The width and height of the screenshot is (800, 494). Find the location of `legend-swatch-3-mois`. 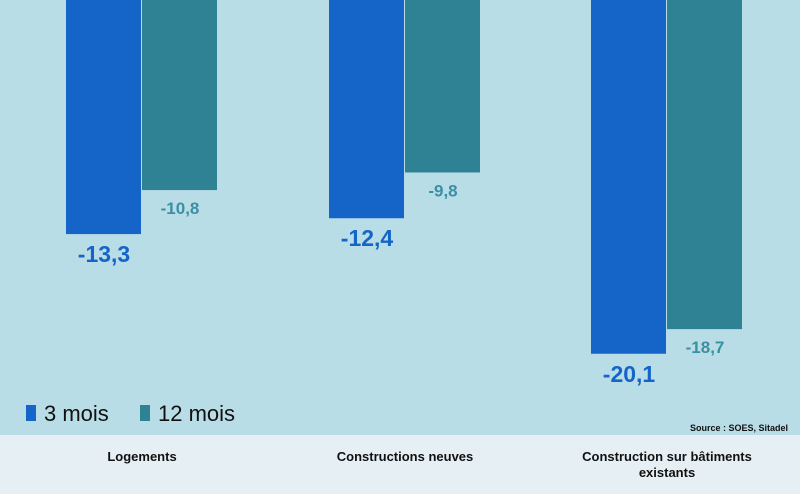

legend-swatch-3-mois is located at coordinates (31, 413).